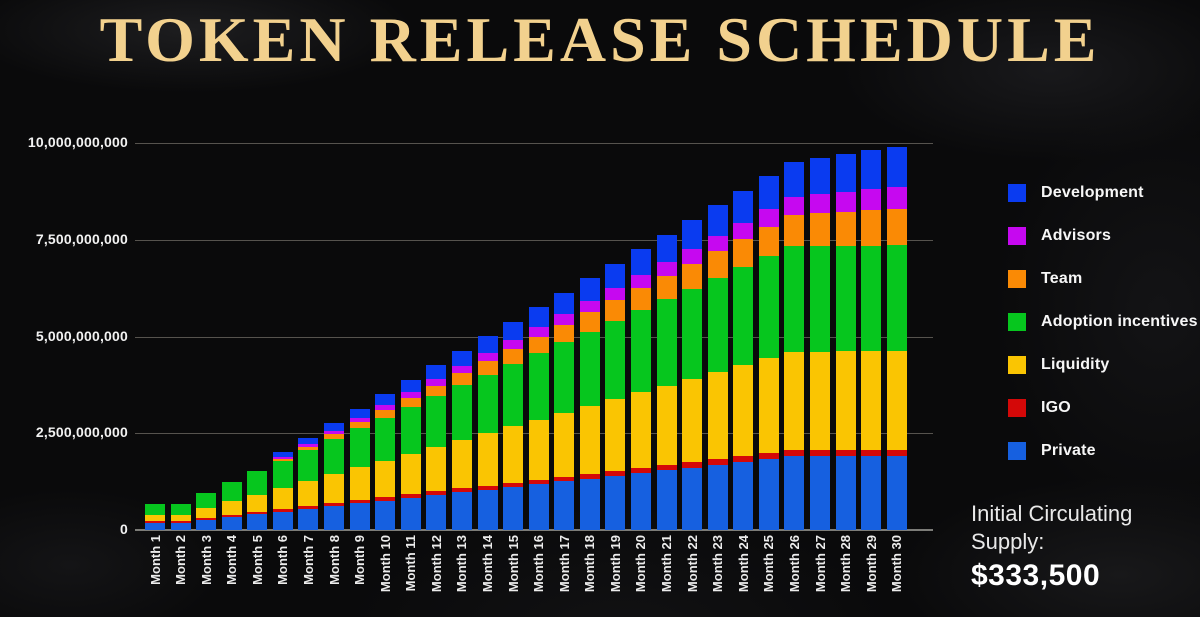 Image resolution: width=1200 pixels, height=617 pixels. Describe the element at coordinates (1017, 236) in the screenshot. I see `legend-swatch-advisors` at that location.